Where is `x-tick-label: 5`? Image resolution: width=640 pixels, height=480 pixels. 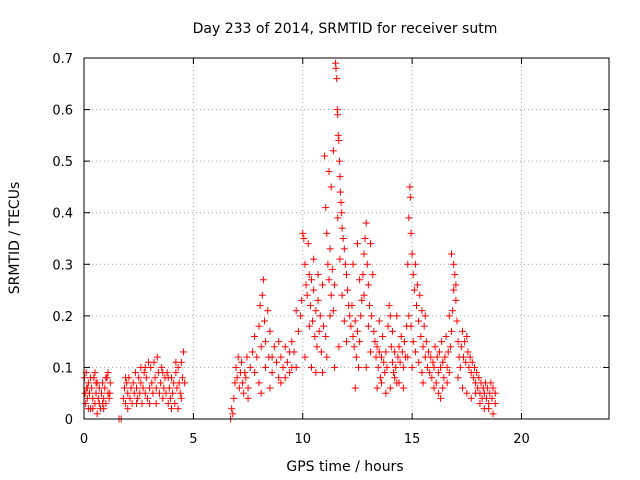 x-tick-label: 5 is located at coordinates (193, 439).